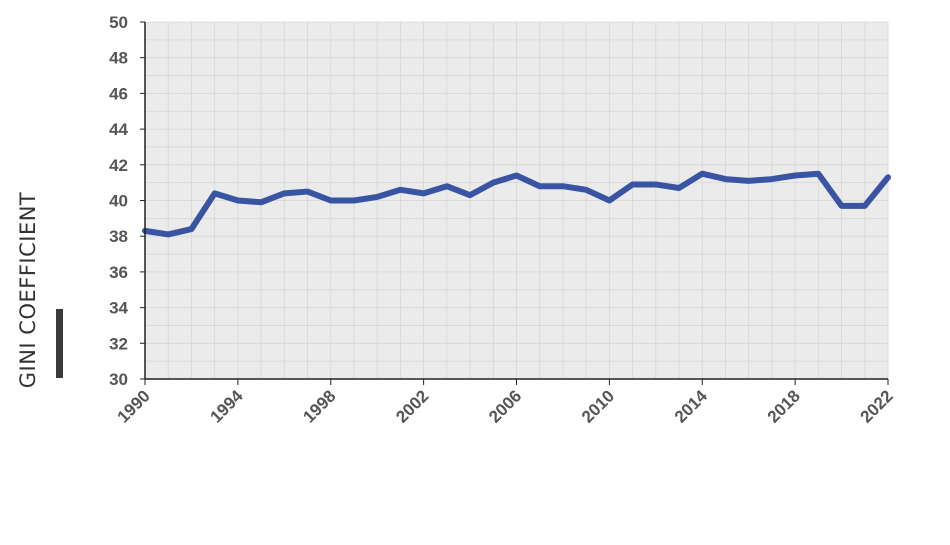 This screenshot has width=950, height=545. Describe the element at coordinates (118, 129) in the screenshot. I see `y-tick-label: 44` at that location.